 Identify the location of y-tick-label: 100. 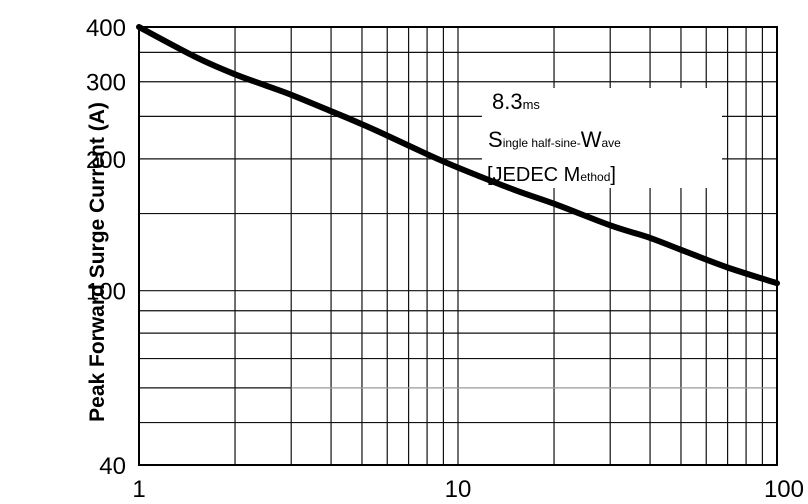
(106, 292).